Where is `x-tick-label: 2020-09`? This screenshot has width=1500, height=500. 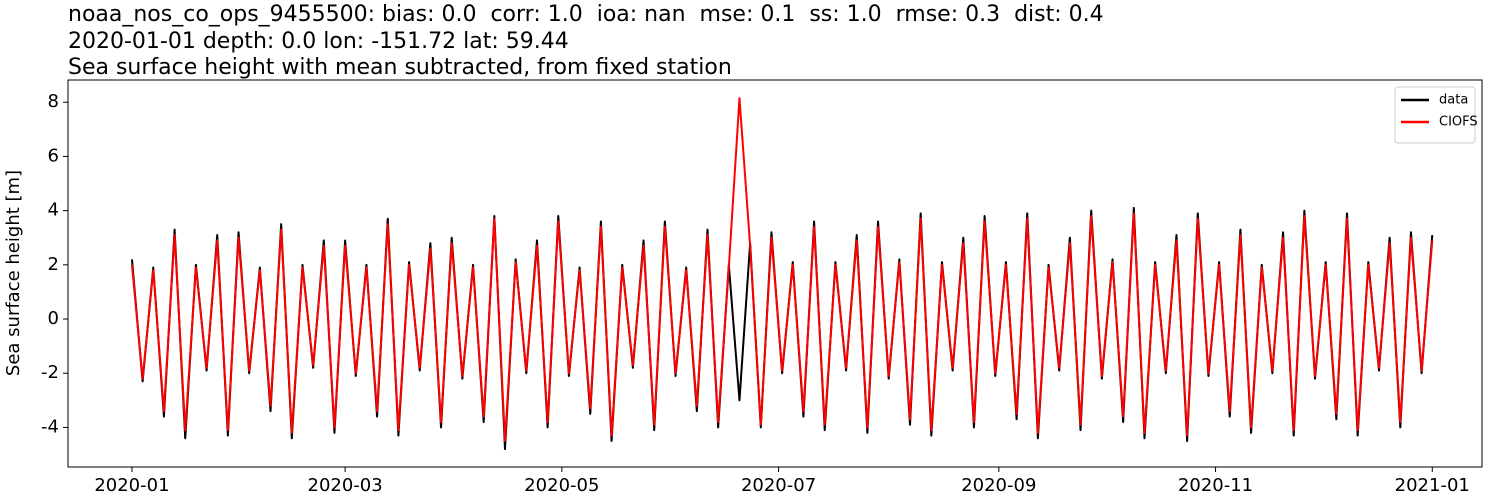 x-tick-label: 2020-09 is located at coordinates (998, 485).